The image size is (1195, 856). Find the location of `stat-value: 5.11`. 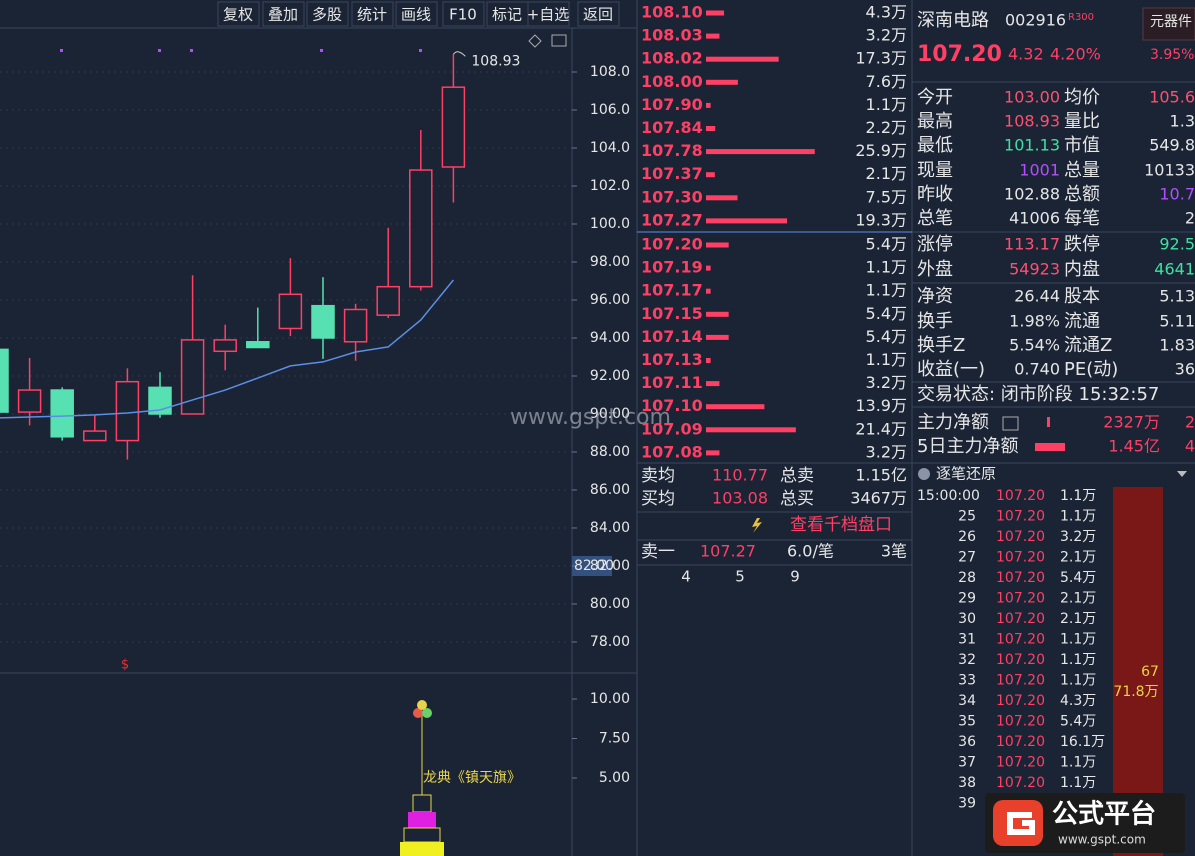

stat-value: 5.11 is located at coordinates (1177, 321).